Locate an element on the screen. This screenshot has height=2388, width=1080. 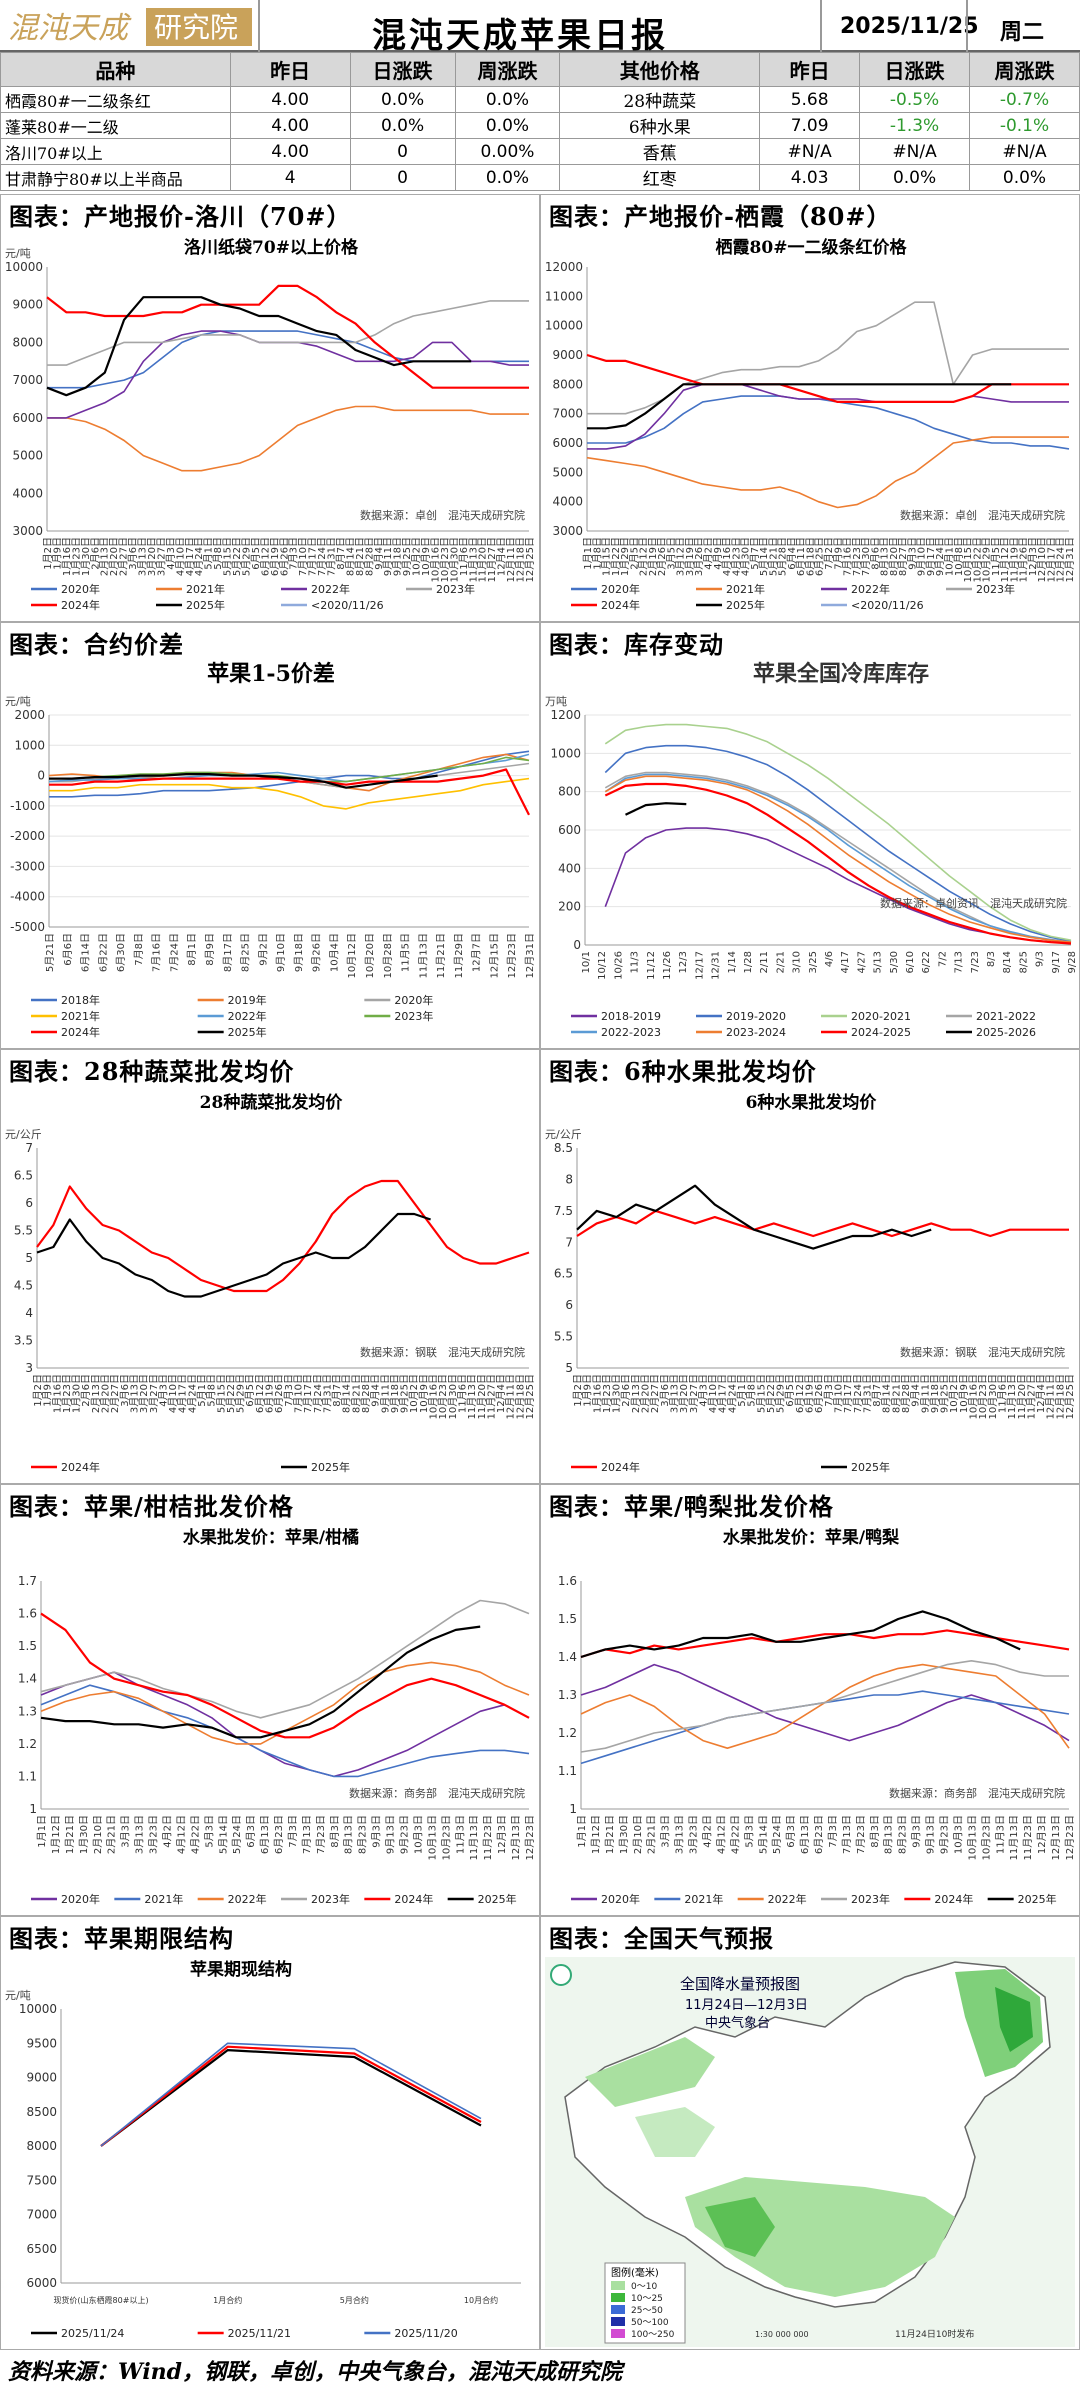
x-tick-label: 10月28日 is located at coordinates (388, 955).